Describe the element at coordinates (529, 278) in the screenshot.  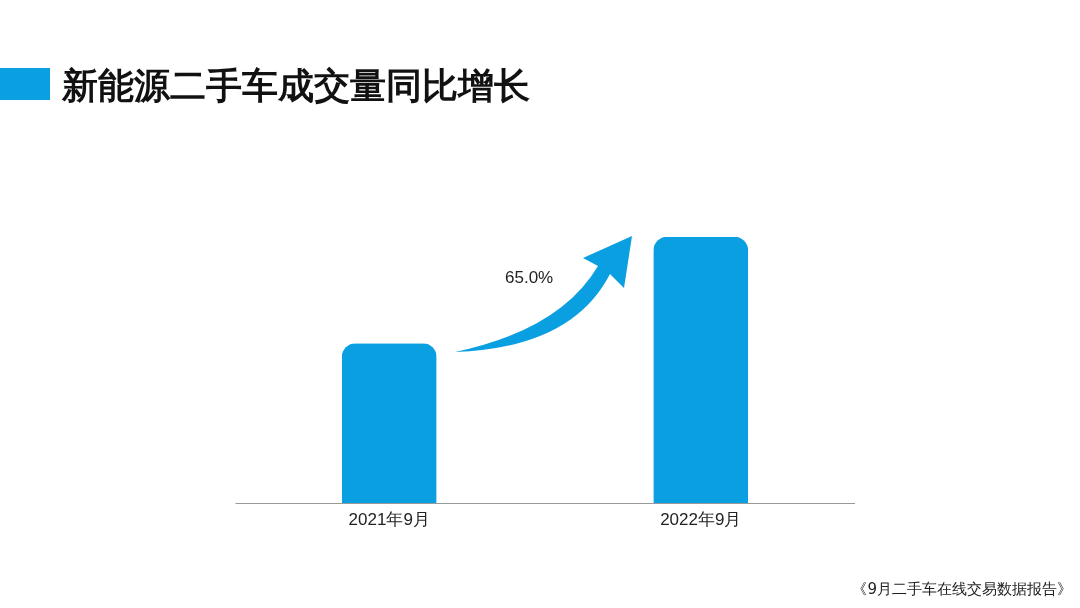
I see `annotation: 65.0%` at that location.